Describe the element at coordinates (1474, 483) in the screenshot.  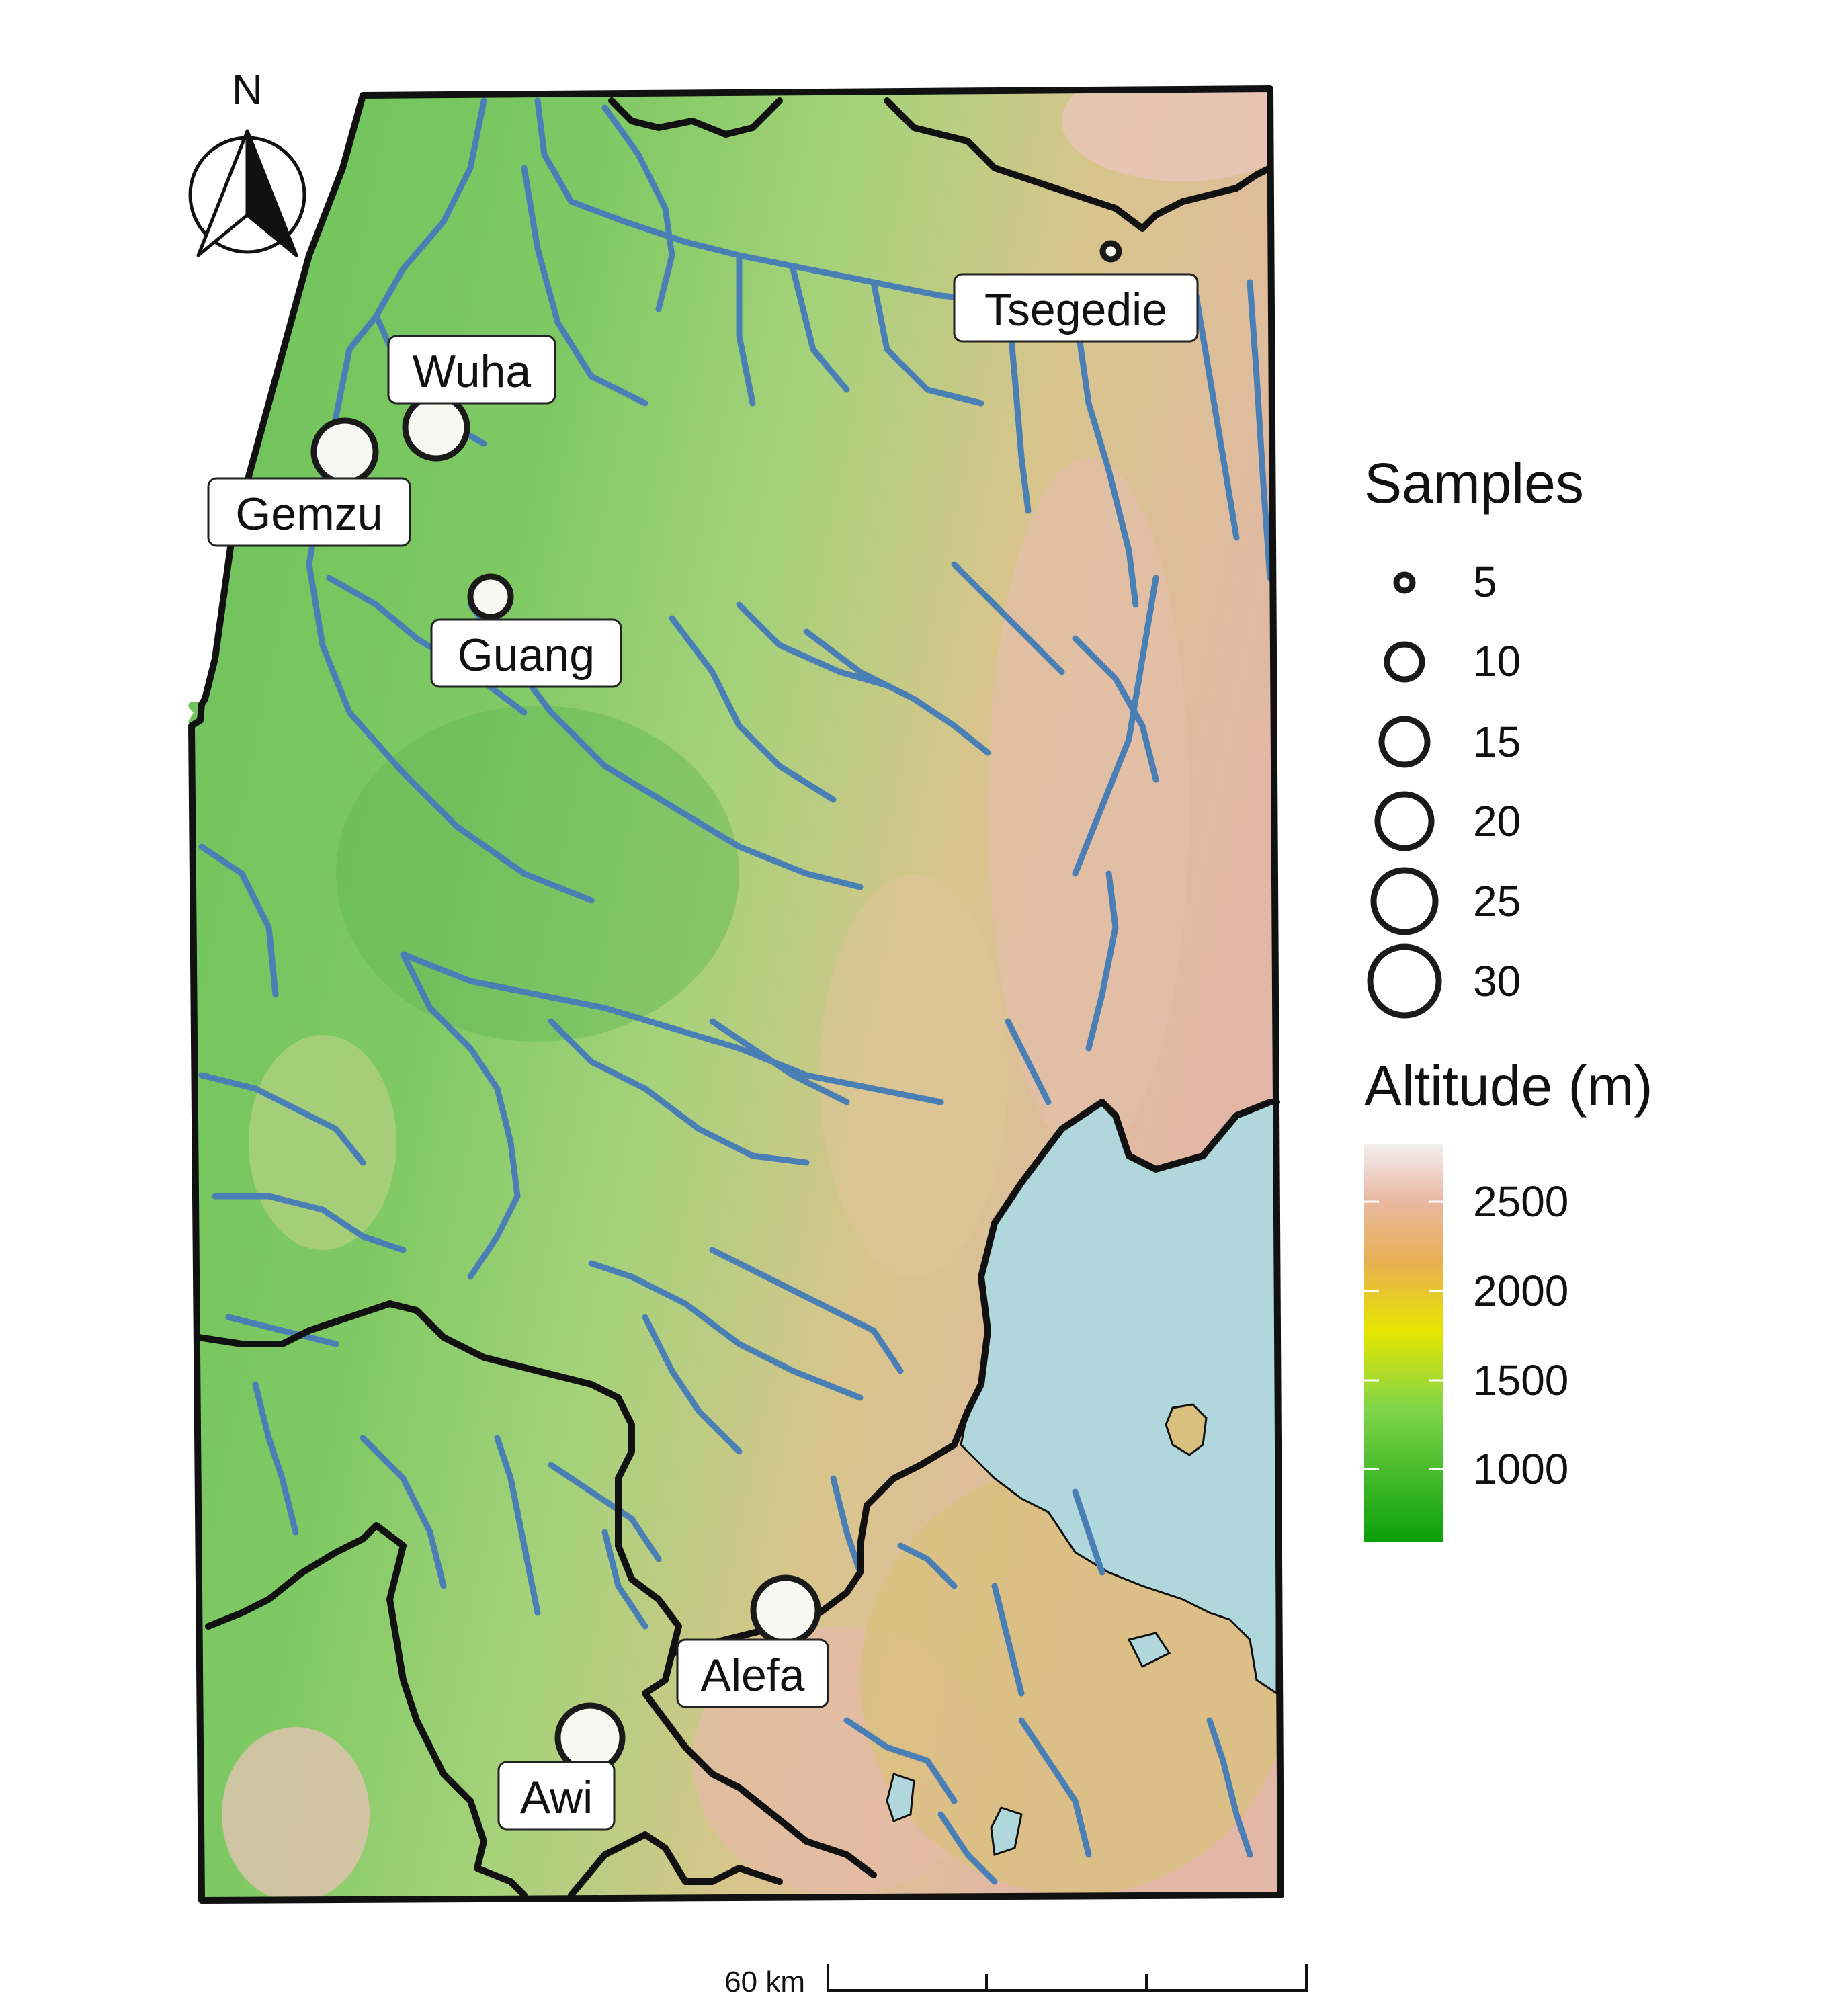
I see `samples-legend-title: Samples` at that location.